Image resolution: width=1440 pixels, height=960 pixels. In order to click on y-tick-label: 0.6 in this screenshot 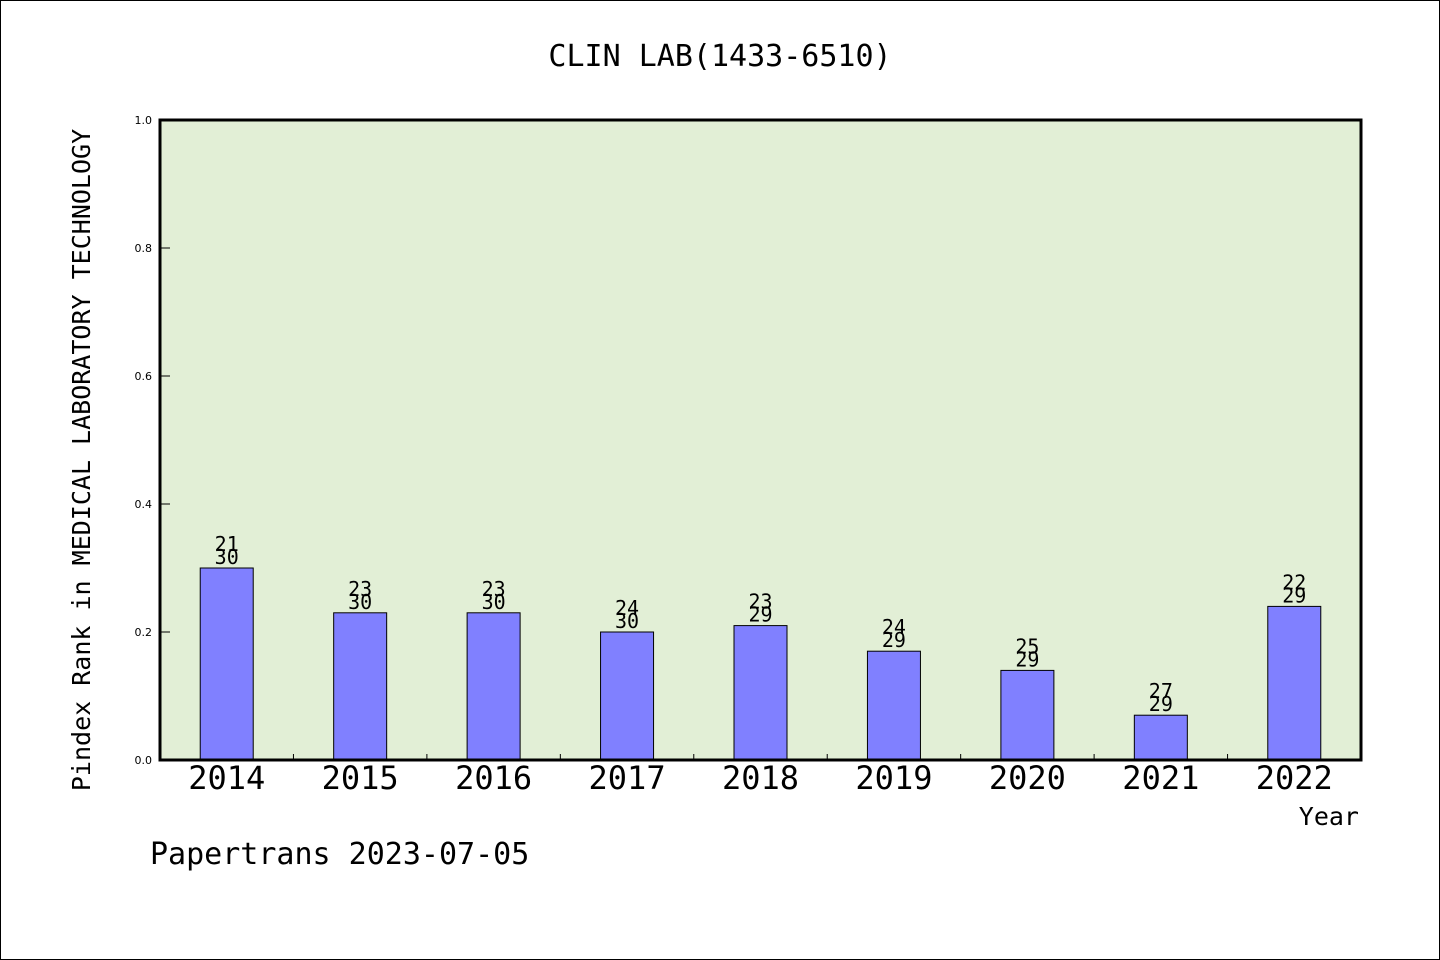, I will do `click(144, 376)`.